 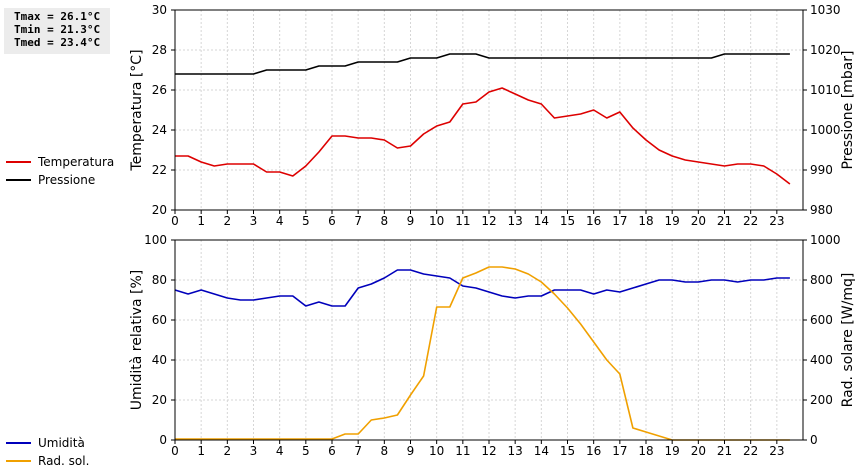 What do you see at coordinates (821, 320) in the screenshot?
I see `y-tick-label-right: 600` at bounding box center [821, 320].